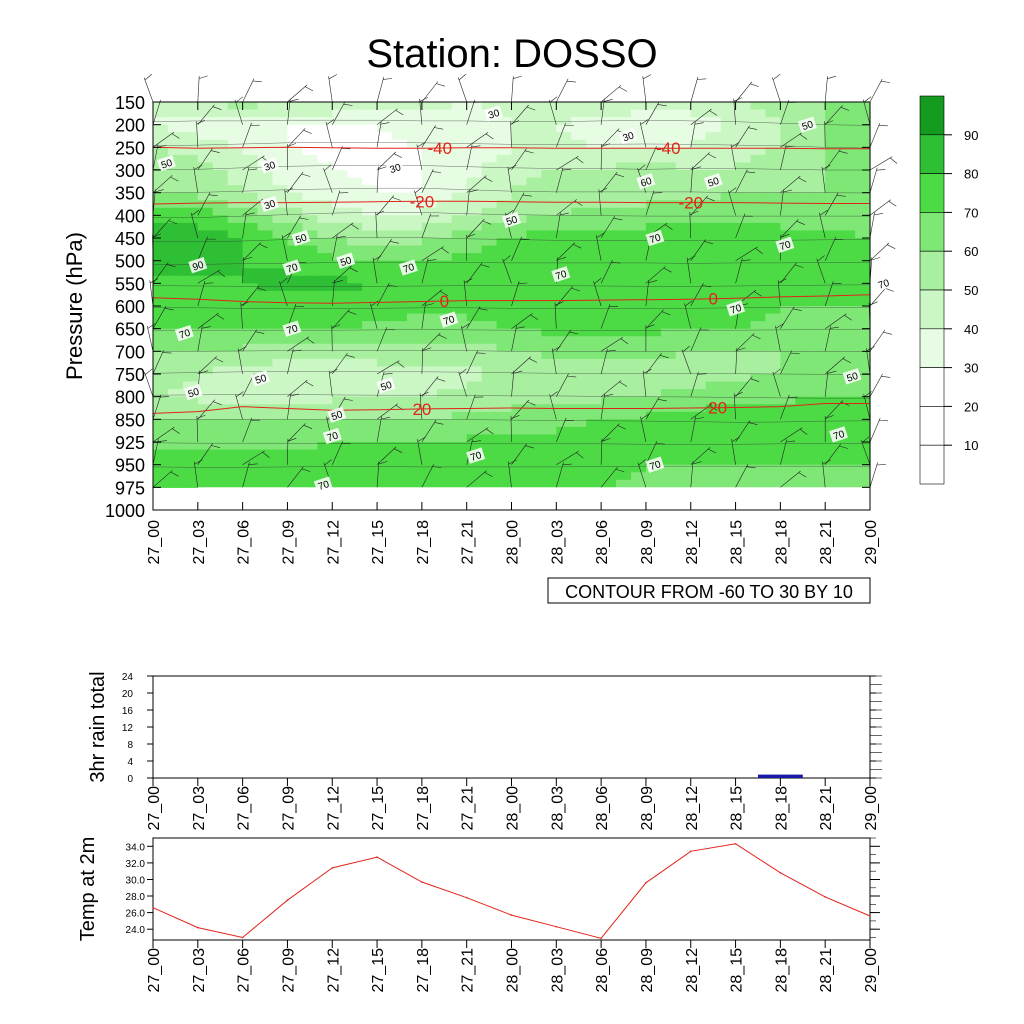 The image size is (1024, 1024). Describe the element at coordinates (494, 113) in the screenshot. I see `contour-label: 30` at that location.